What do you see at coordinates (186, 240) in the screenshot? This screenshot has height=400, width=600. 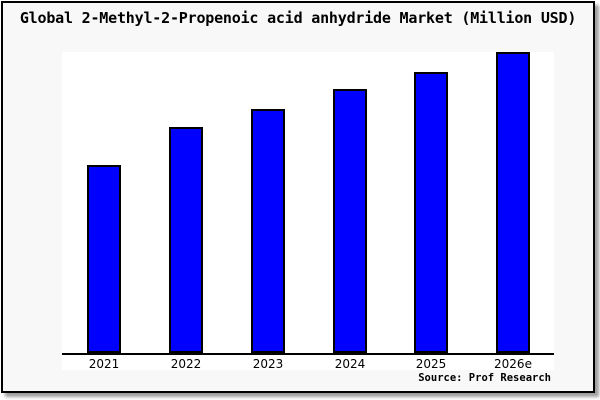 I see `bar-2022` at bounding box center [186, 240].